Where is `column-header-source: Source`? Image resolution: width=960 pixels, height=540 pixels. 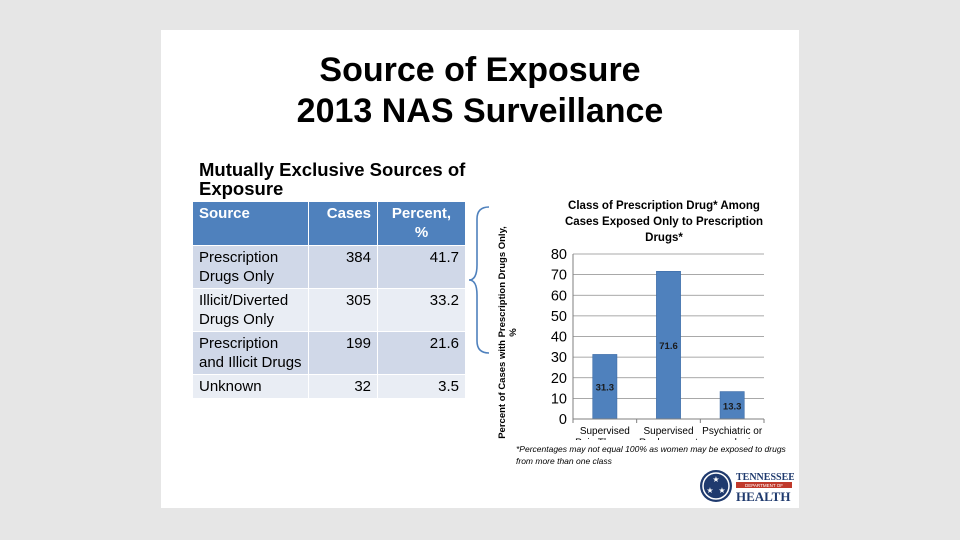 column-header-source: Source is located at coordinates (250, 223).